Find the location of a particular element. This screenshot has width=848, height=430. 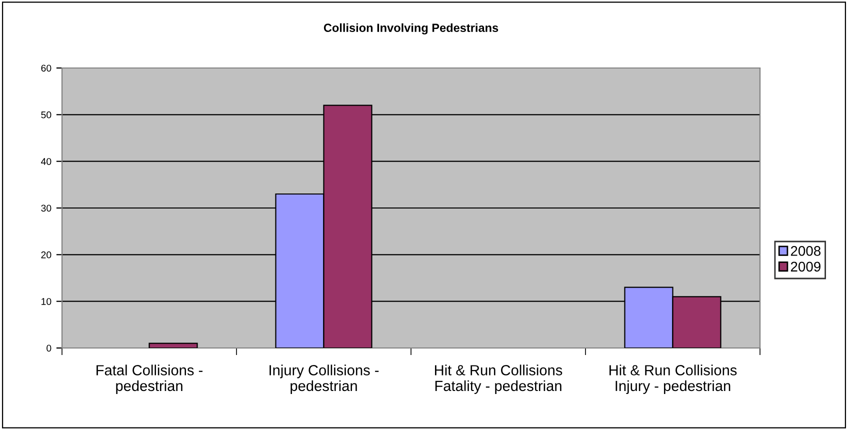

y-tick-label: 60 is located at coordinates (46, 68).